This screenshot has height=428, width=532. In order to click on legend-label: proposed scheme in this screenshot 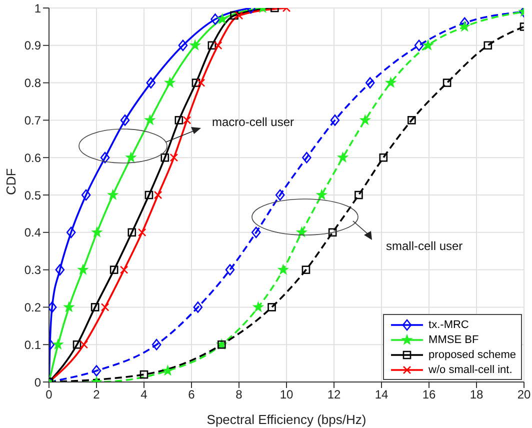, I will do `click(472, 354)`.